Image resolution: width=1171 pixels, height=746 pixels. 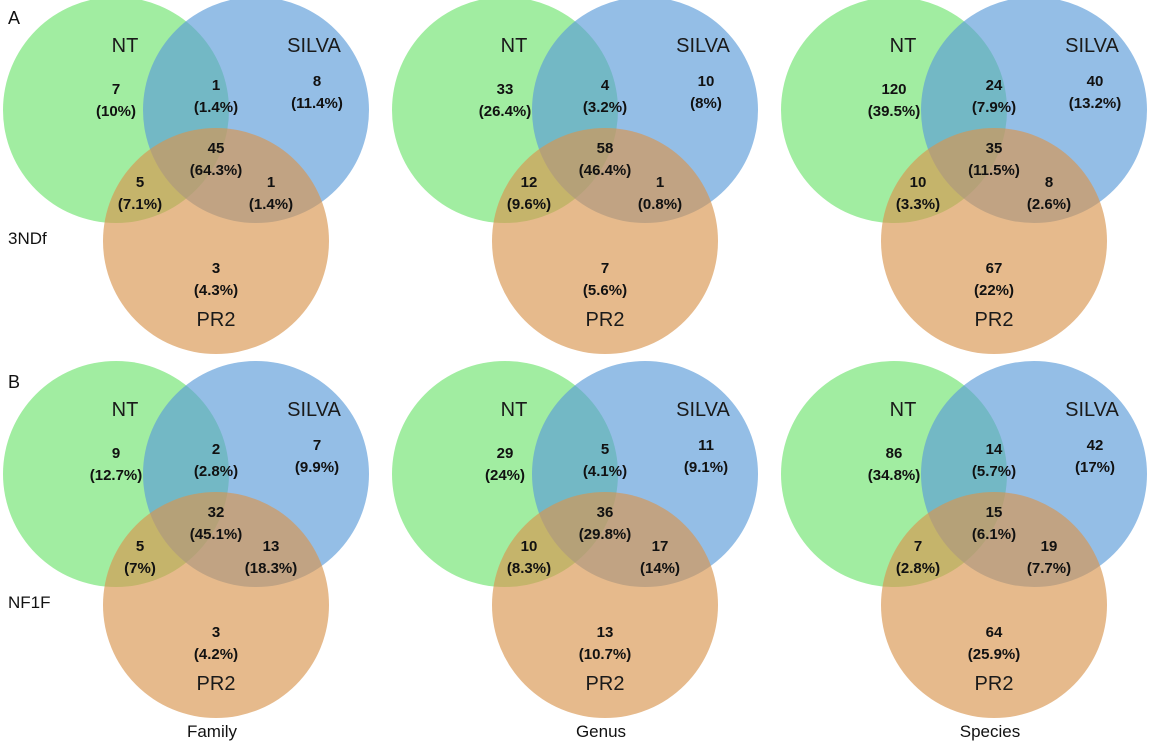 I want to click on region-percent-silva-pr2: (7.7%), so click(x=1049, y=568).